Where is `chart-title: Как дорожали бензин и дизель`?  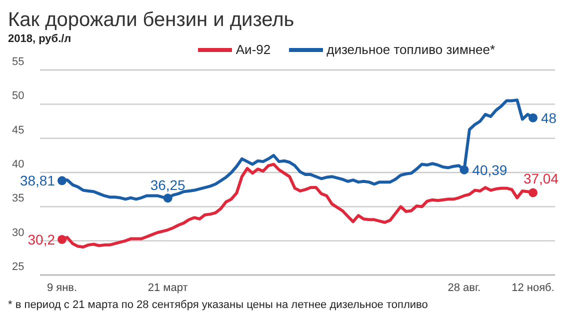
chart-title: Как дорожали бензин и дизель is located at coordinates (152, 20).